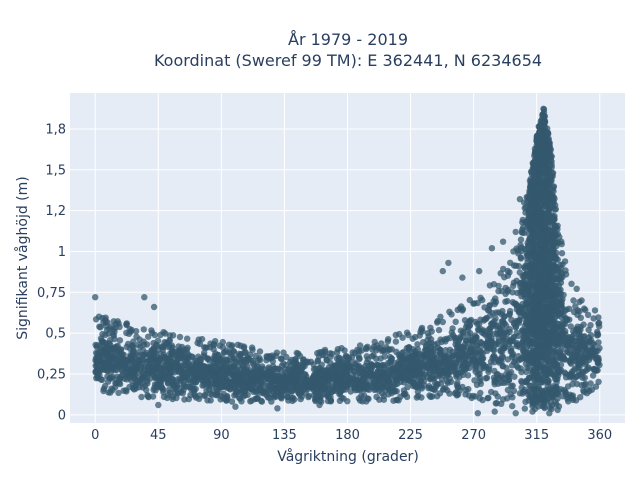 This screenshot has width=640, height=480. Describe the element at coordinates (221, 435) in the screenshot. I see `x-tick-label: 90` at that location.